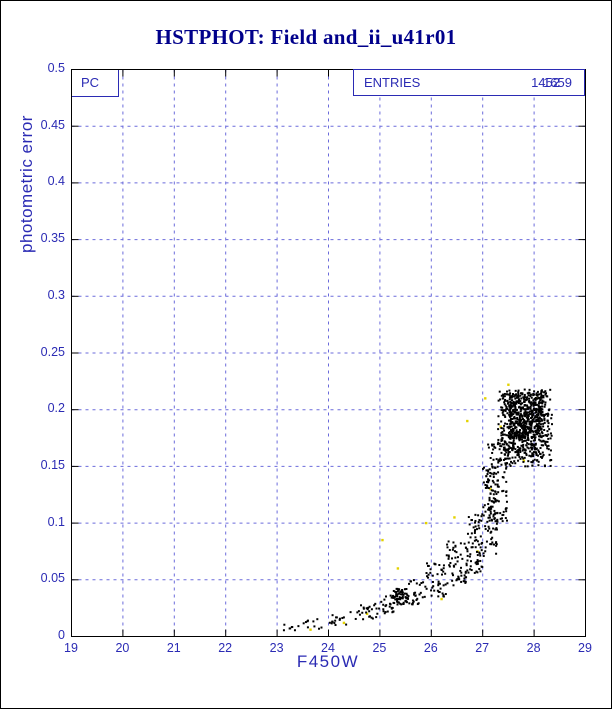 The image size is (612, 709). What do you see at coordinates (533, 648) in the screenshot?
I see `x-tick-label: 28` at bounding box center [533, 648].